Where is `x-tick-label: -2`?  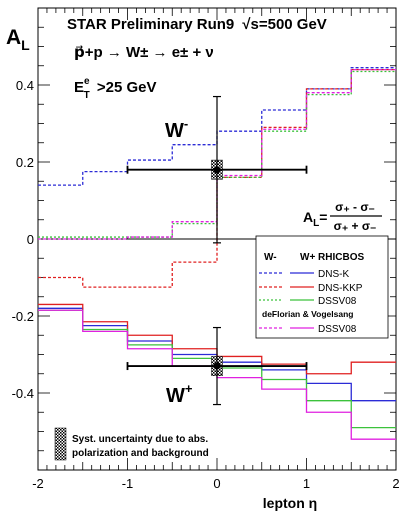 x-tick-label: -2 is located at coordinates (38, 483).